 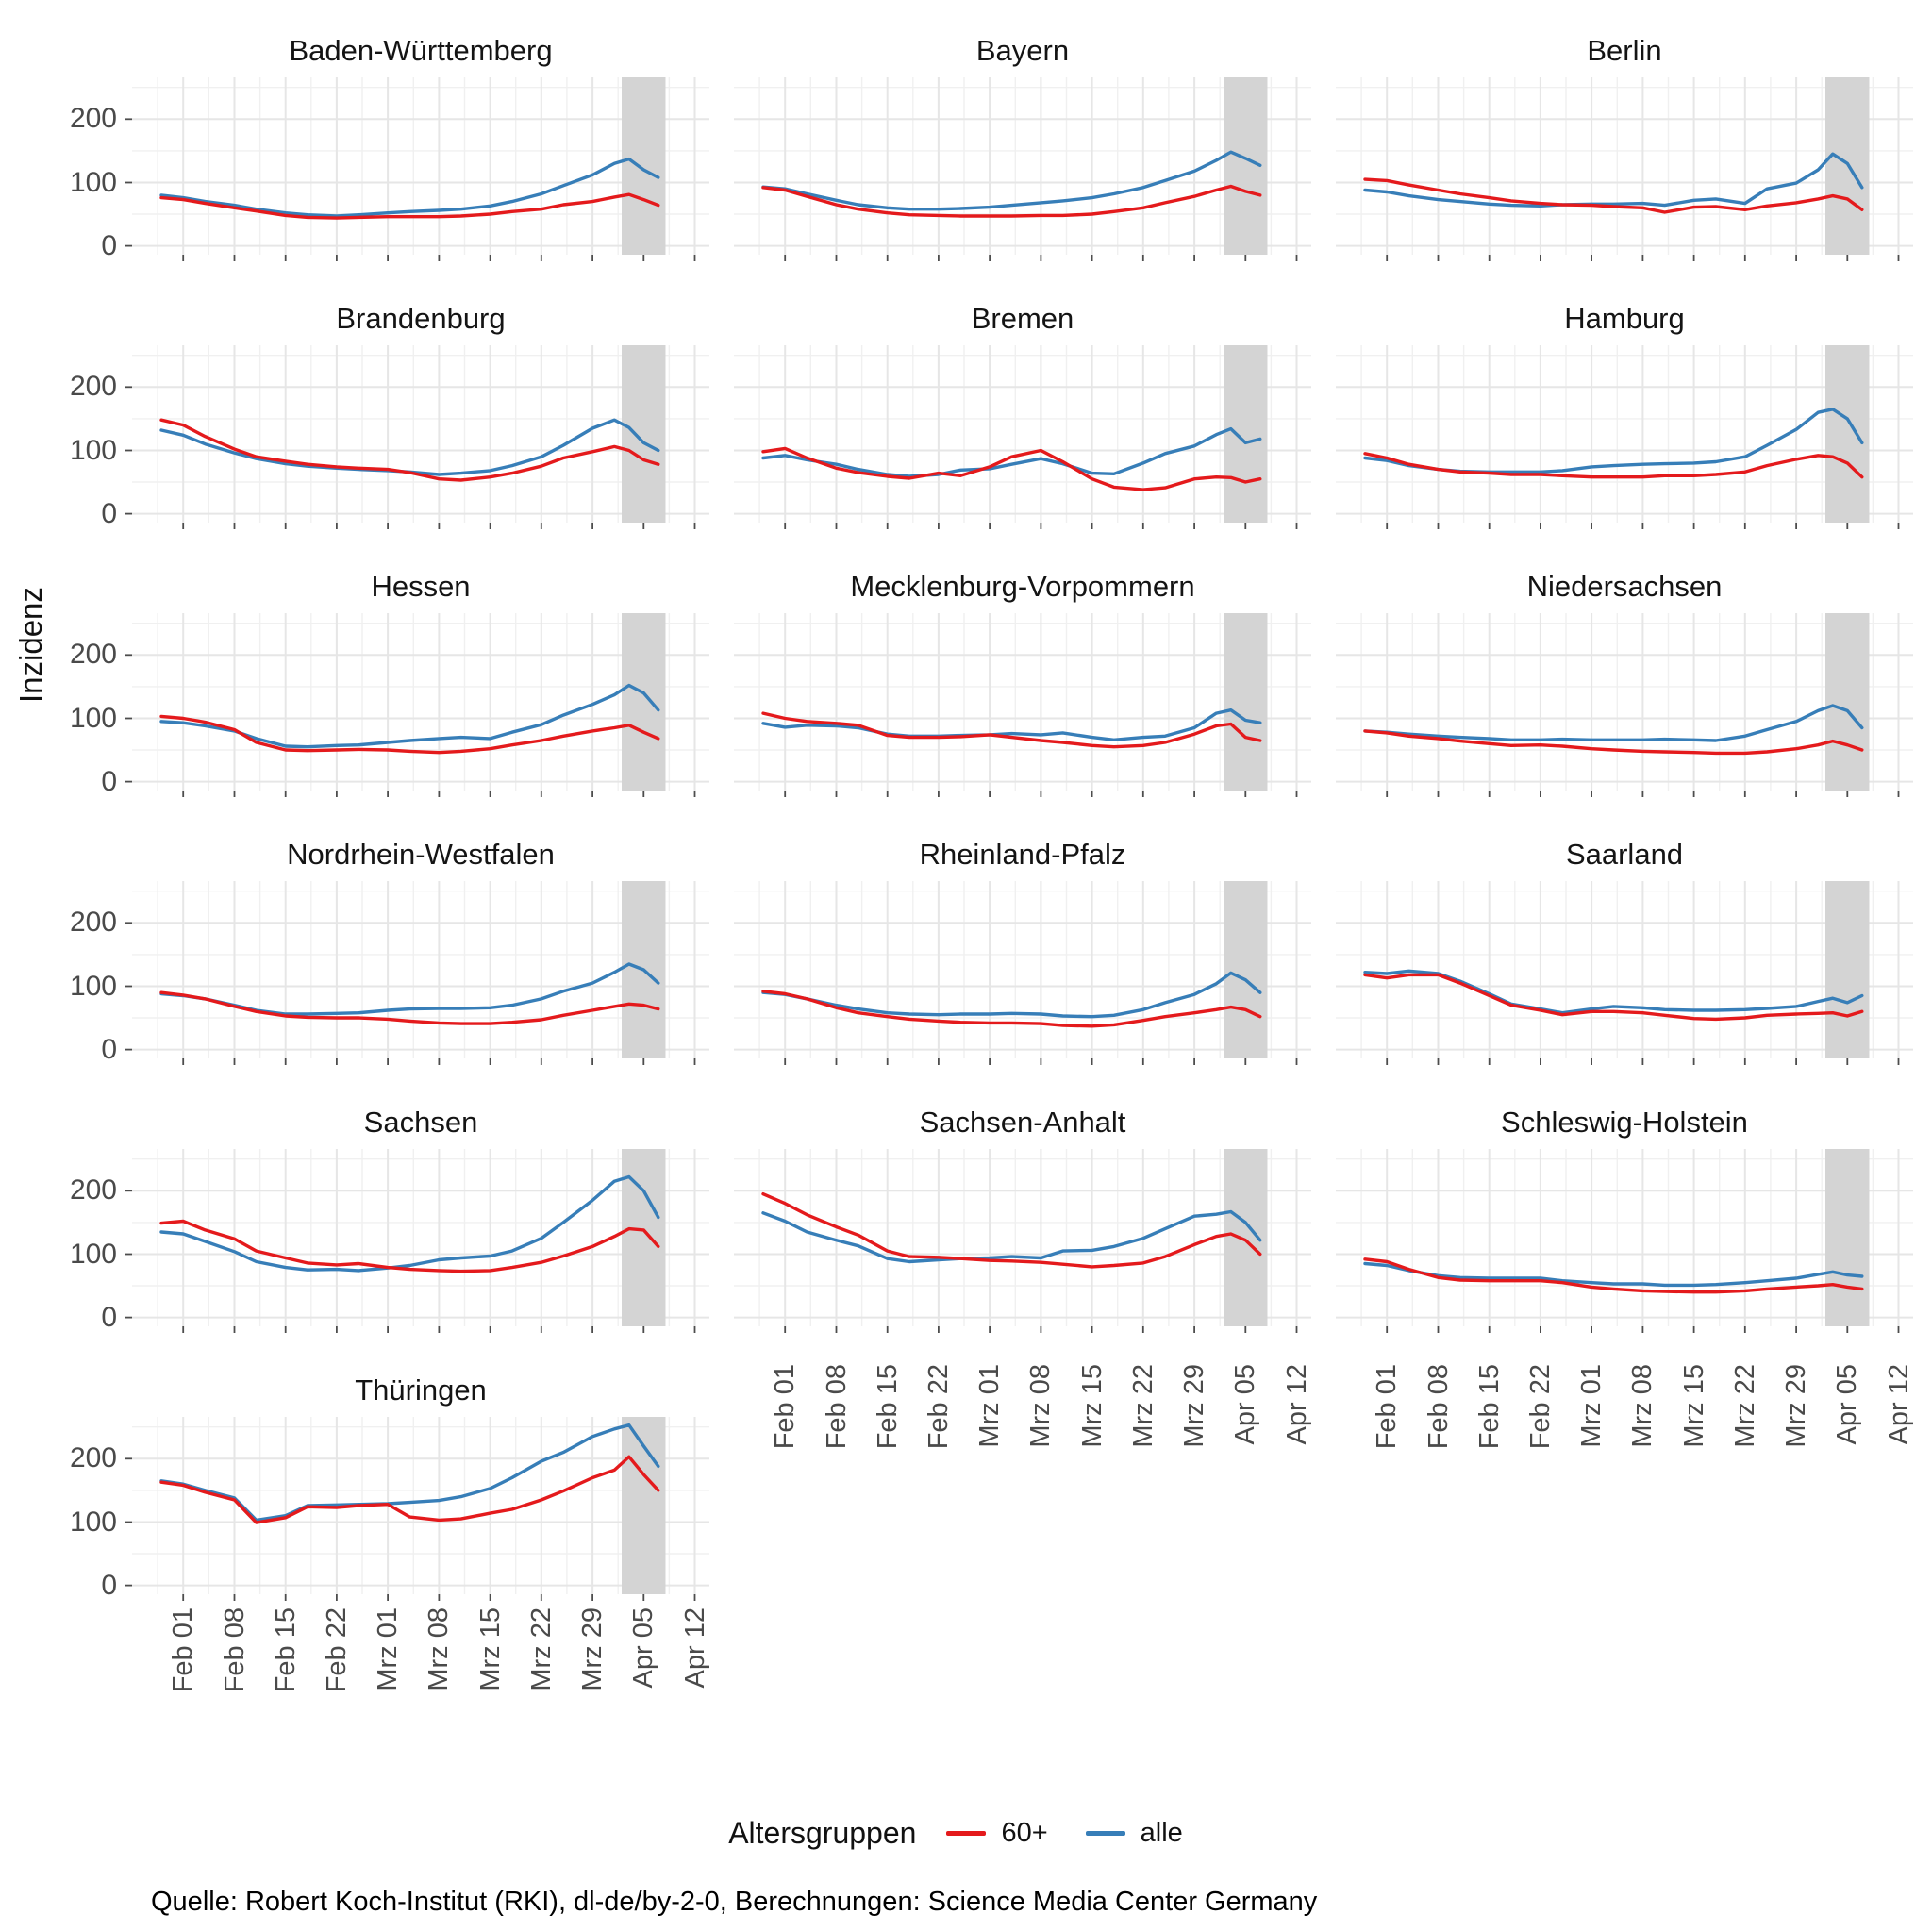 I want to click on facet-title: Baden-Württemberg, so click(x=421, y=50).